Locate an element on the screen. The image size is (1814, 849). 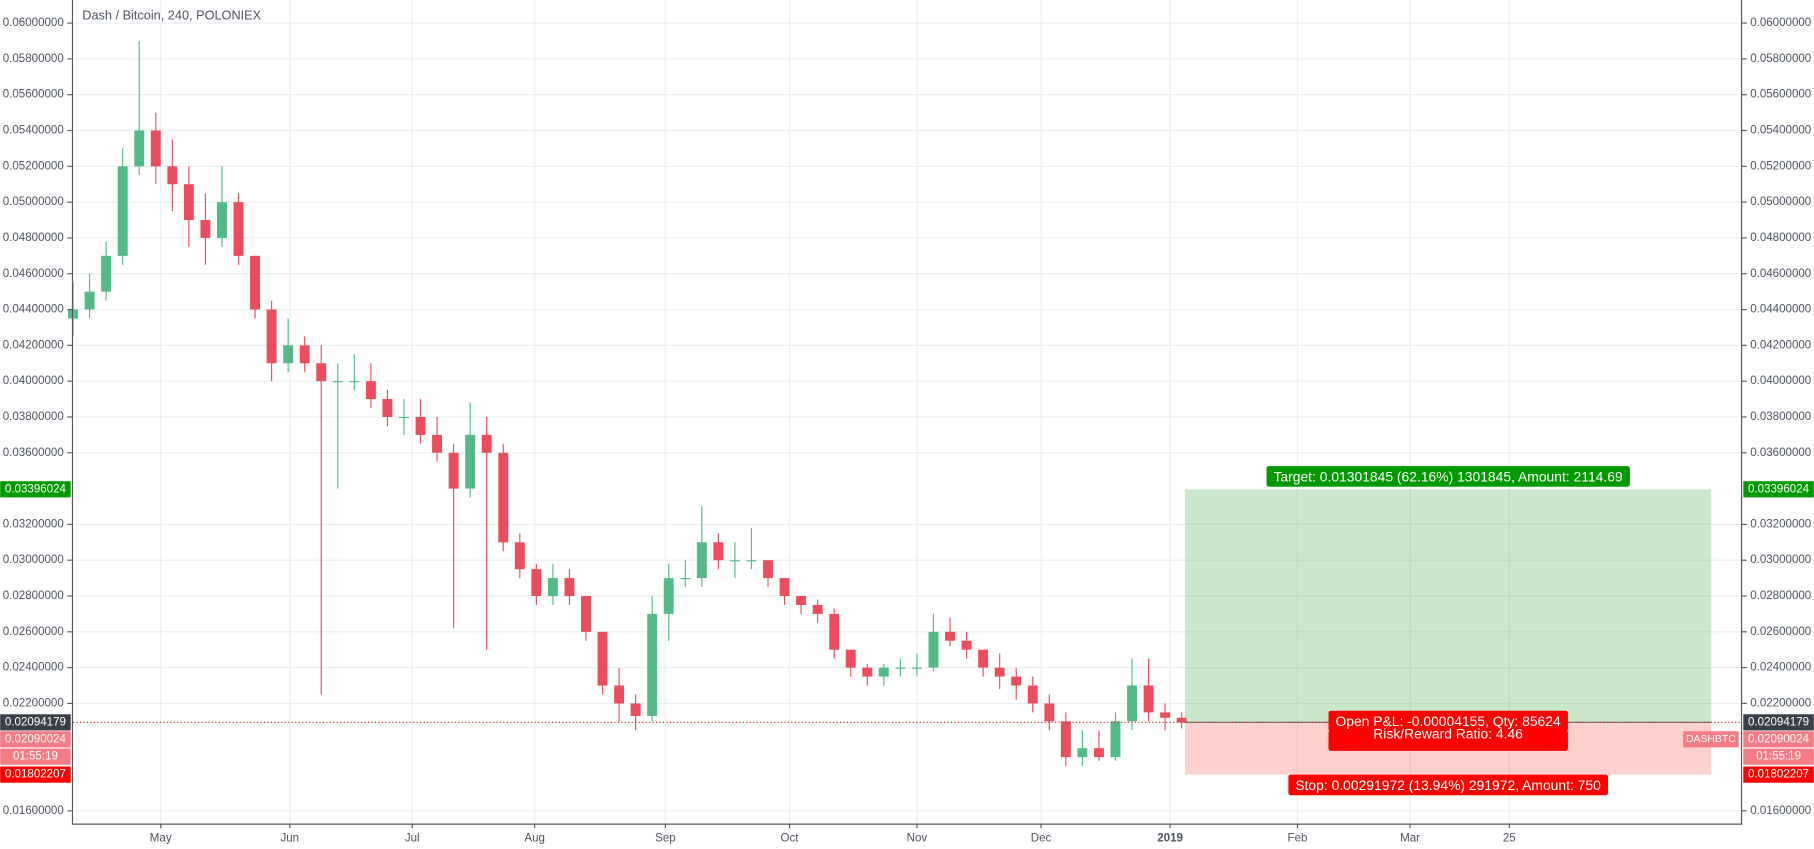
target-zone is located at coordinates (1448, 606).